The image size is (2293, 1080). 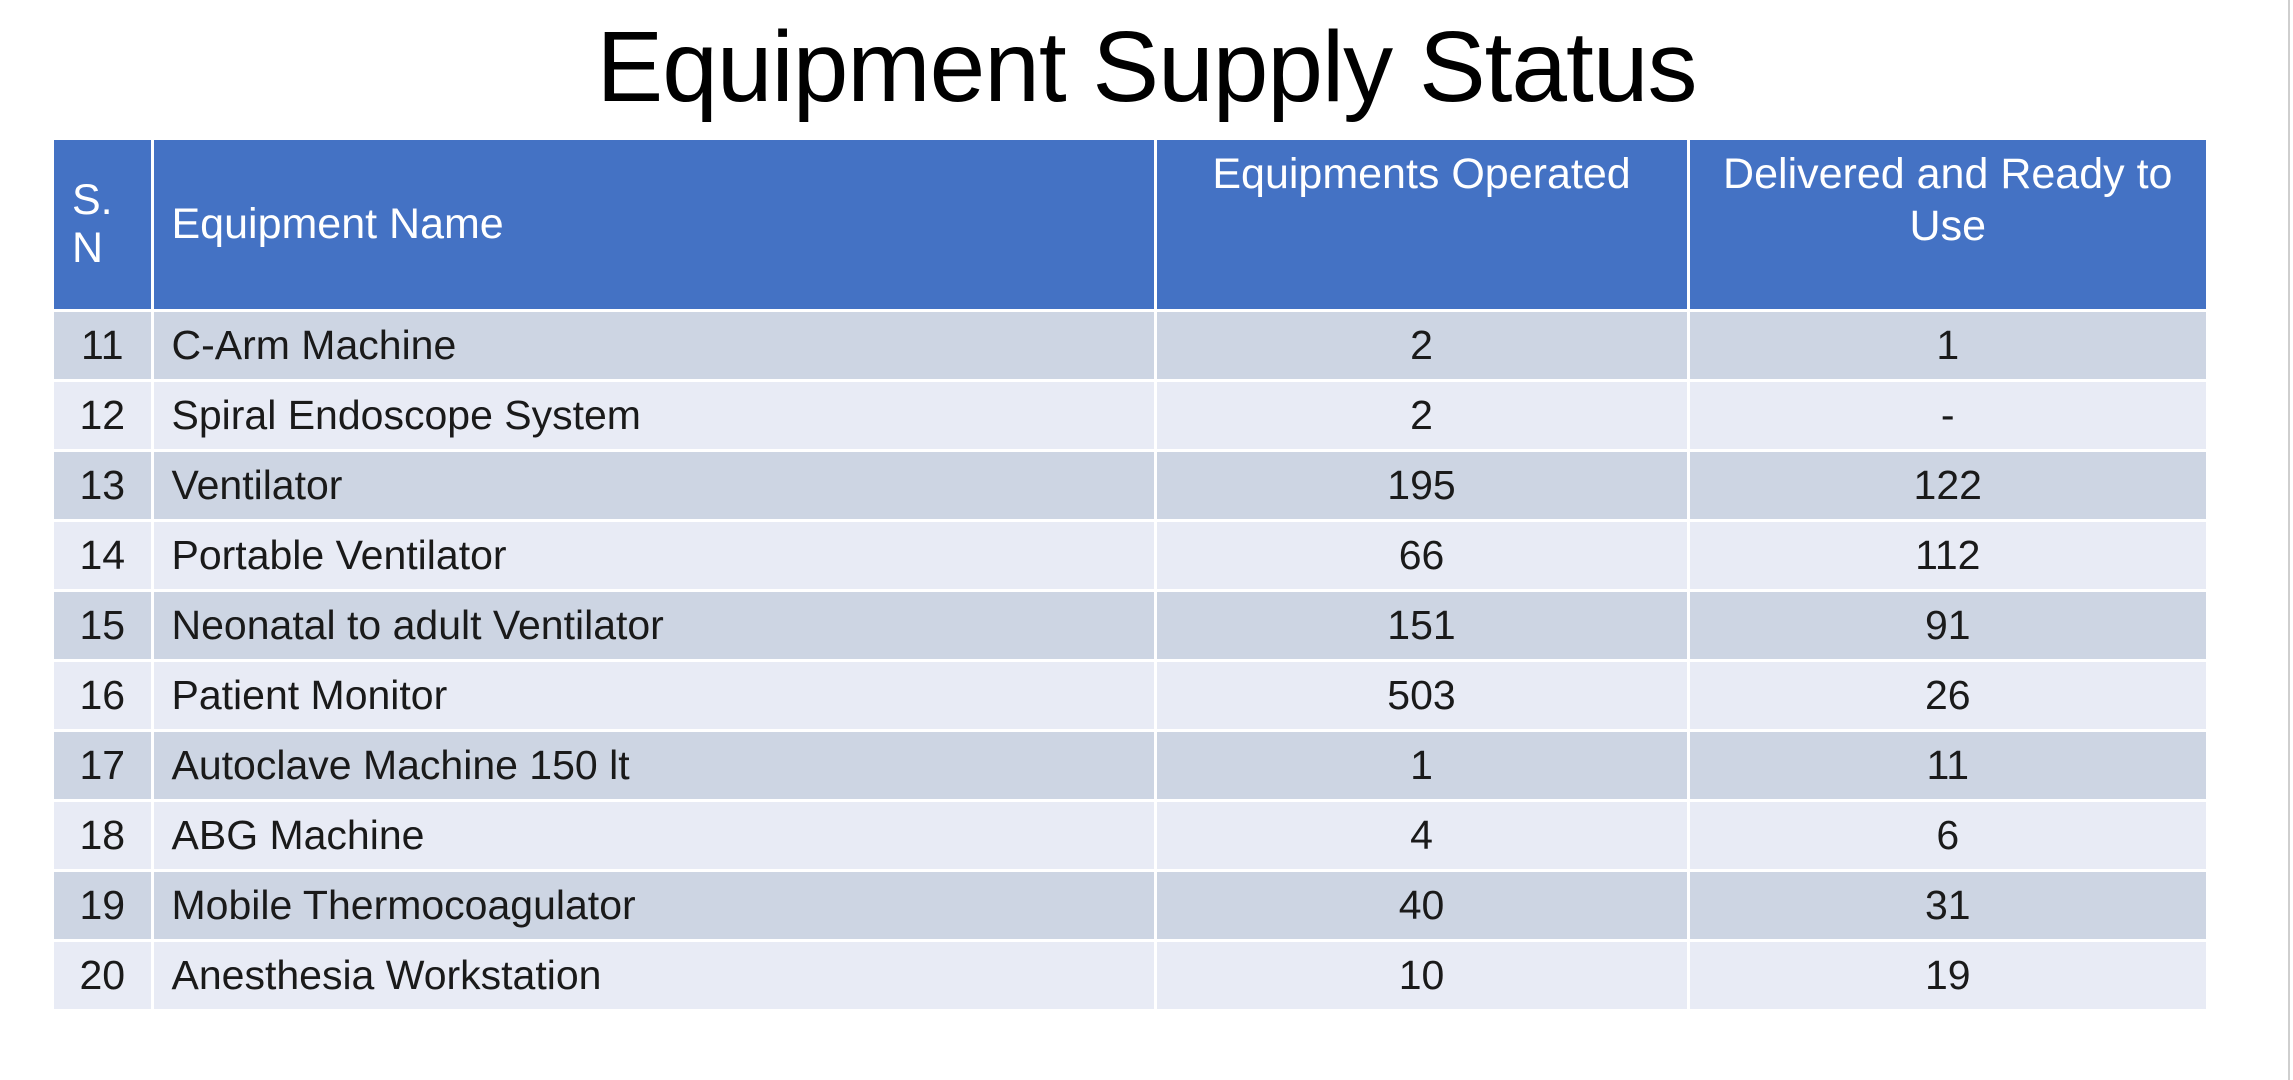 I want to click on table-row: 11 C-Arm Machine 2 1, so click(x=1130, y=345).